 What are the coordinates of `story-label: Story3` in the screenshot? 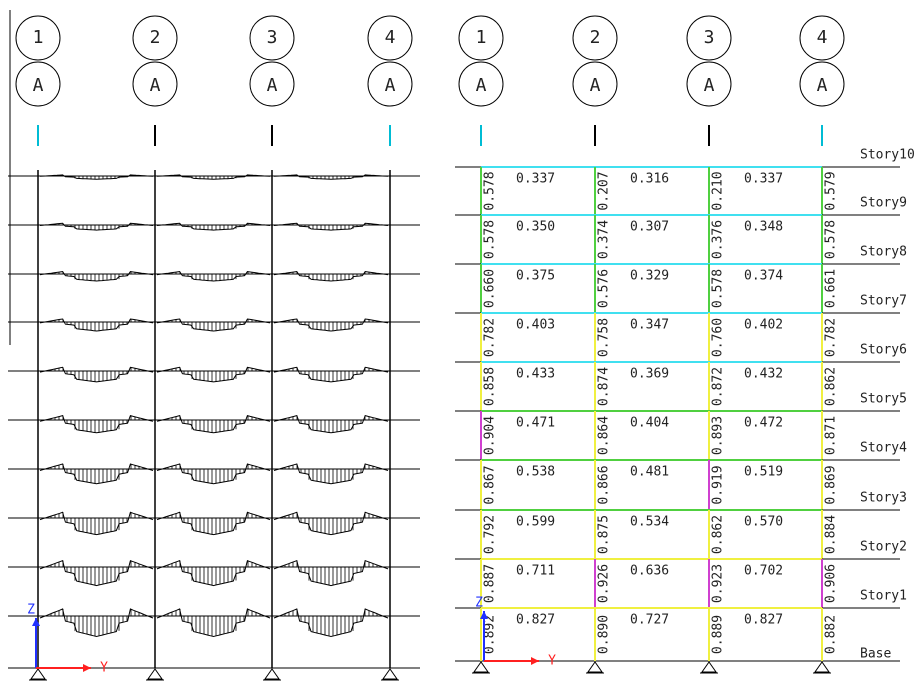 It's located at (883, 498).